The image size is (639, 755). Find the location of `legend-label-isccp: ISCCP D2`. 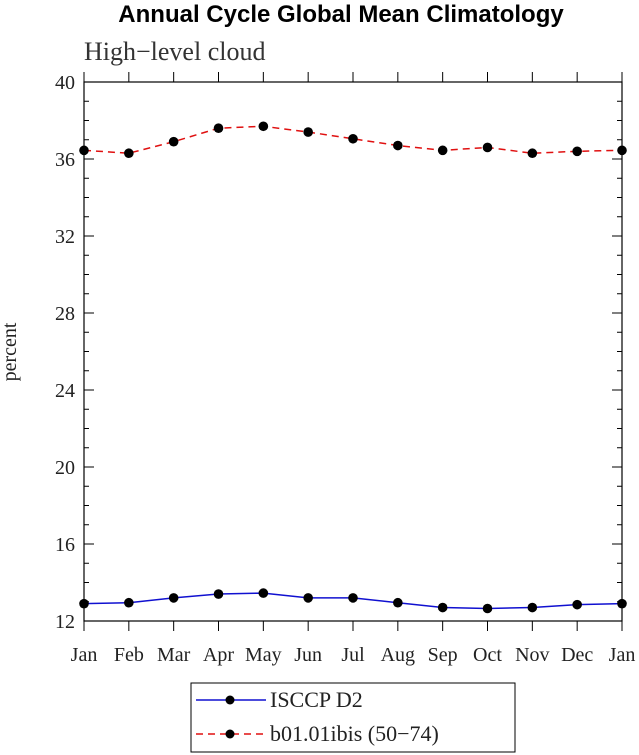

legend-label-isccp: ISCCP D2 is located at coordinates (316, 699).